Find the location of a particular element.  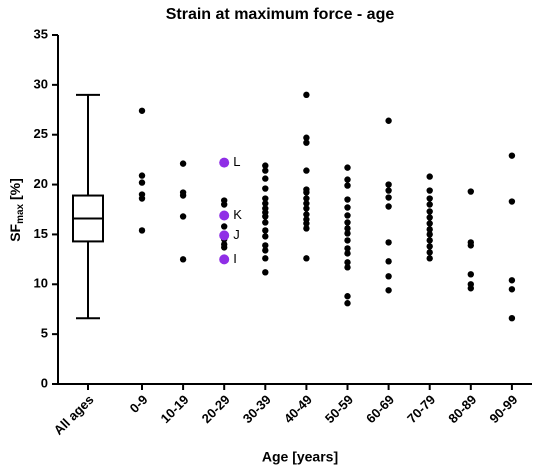

y-tick-label: 20 is located at coordinates (41, 183).